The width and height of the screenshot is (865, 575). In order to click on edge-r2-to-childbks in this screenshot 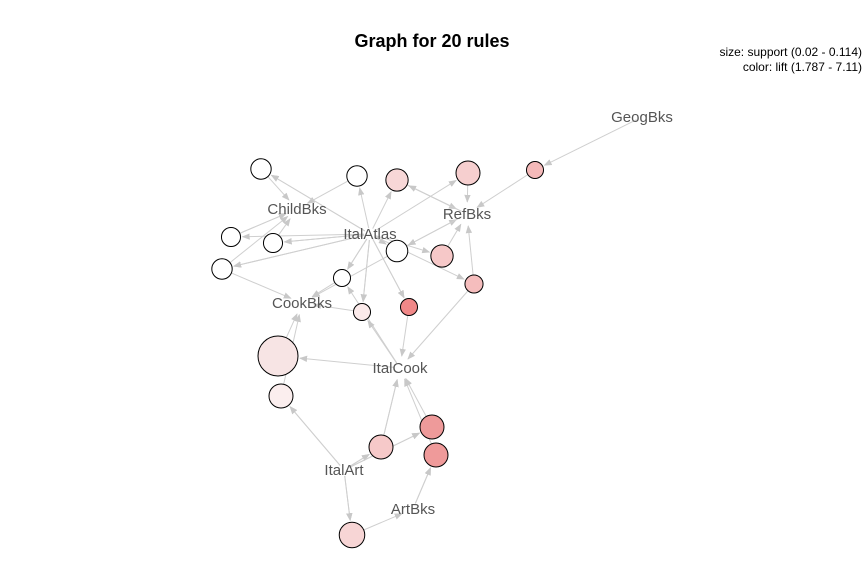, I will do `click(329, 191)`.